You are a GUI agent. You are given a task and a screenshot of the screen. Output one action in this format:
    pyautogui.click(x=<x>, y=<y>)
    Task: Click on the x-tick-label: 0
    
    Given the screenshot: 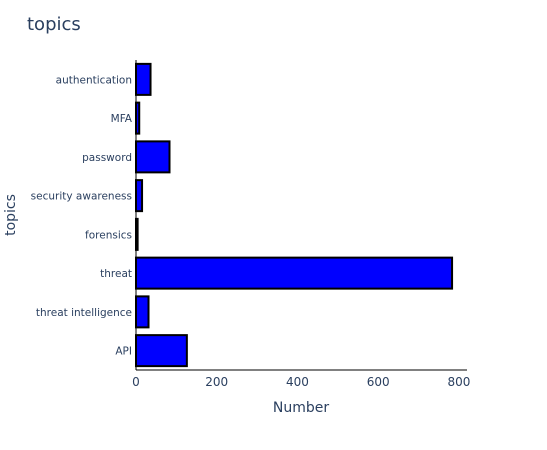 What is the action you would take?
    pyautogui.click(x=136, y=382)
    